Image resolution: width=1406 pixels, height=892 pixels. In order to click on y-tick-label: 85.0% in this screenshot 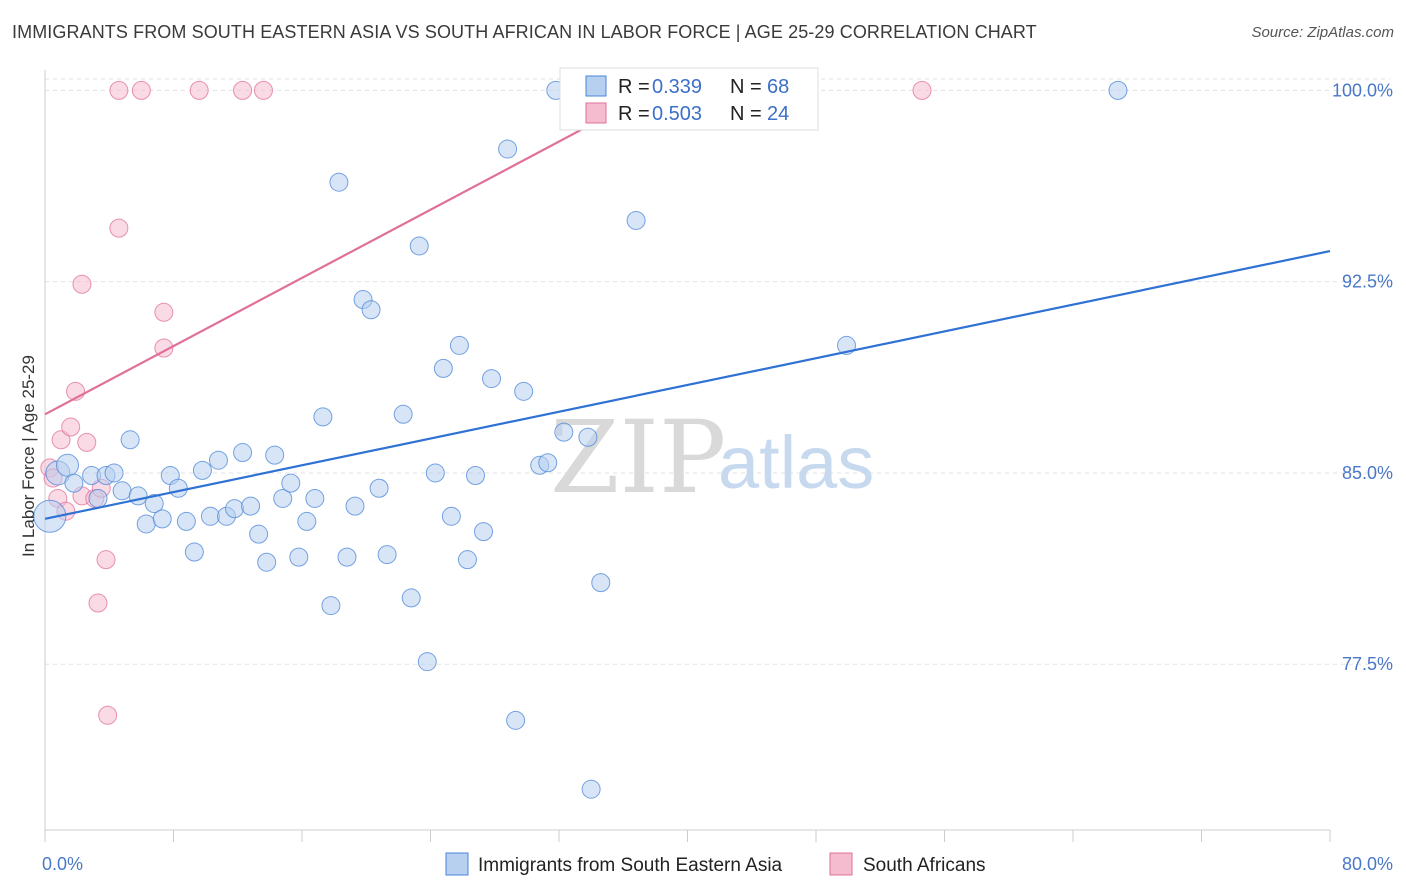, I will do `click(1367, 473)`.